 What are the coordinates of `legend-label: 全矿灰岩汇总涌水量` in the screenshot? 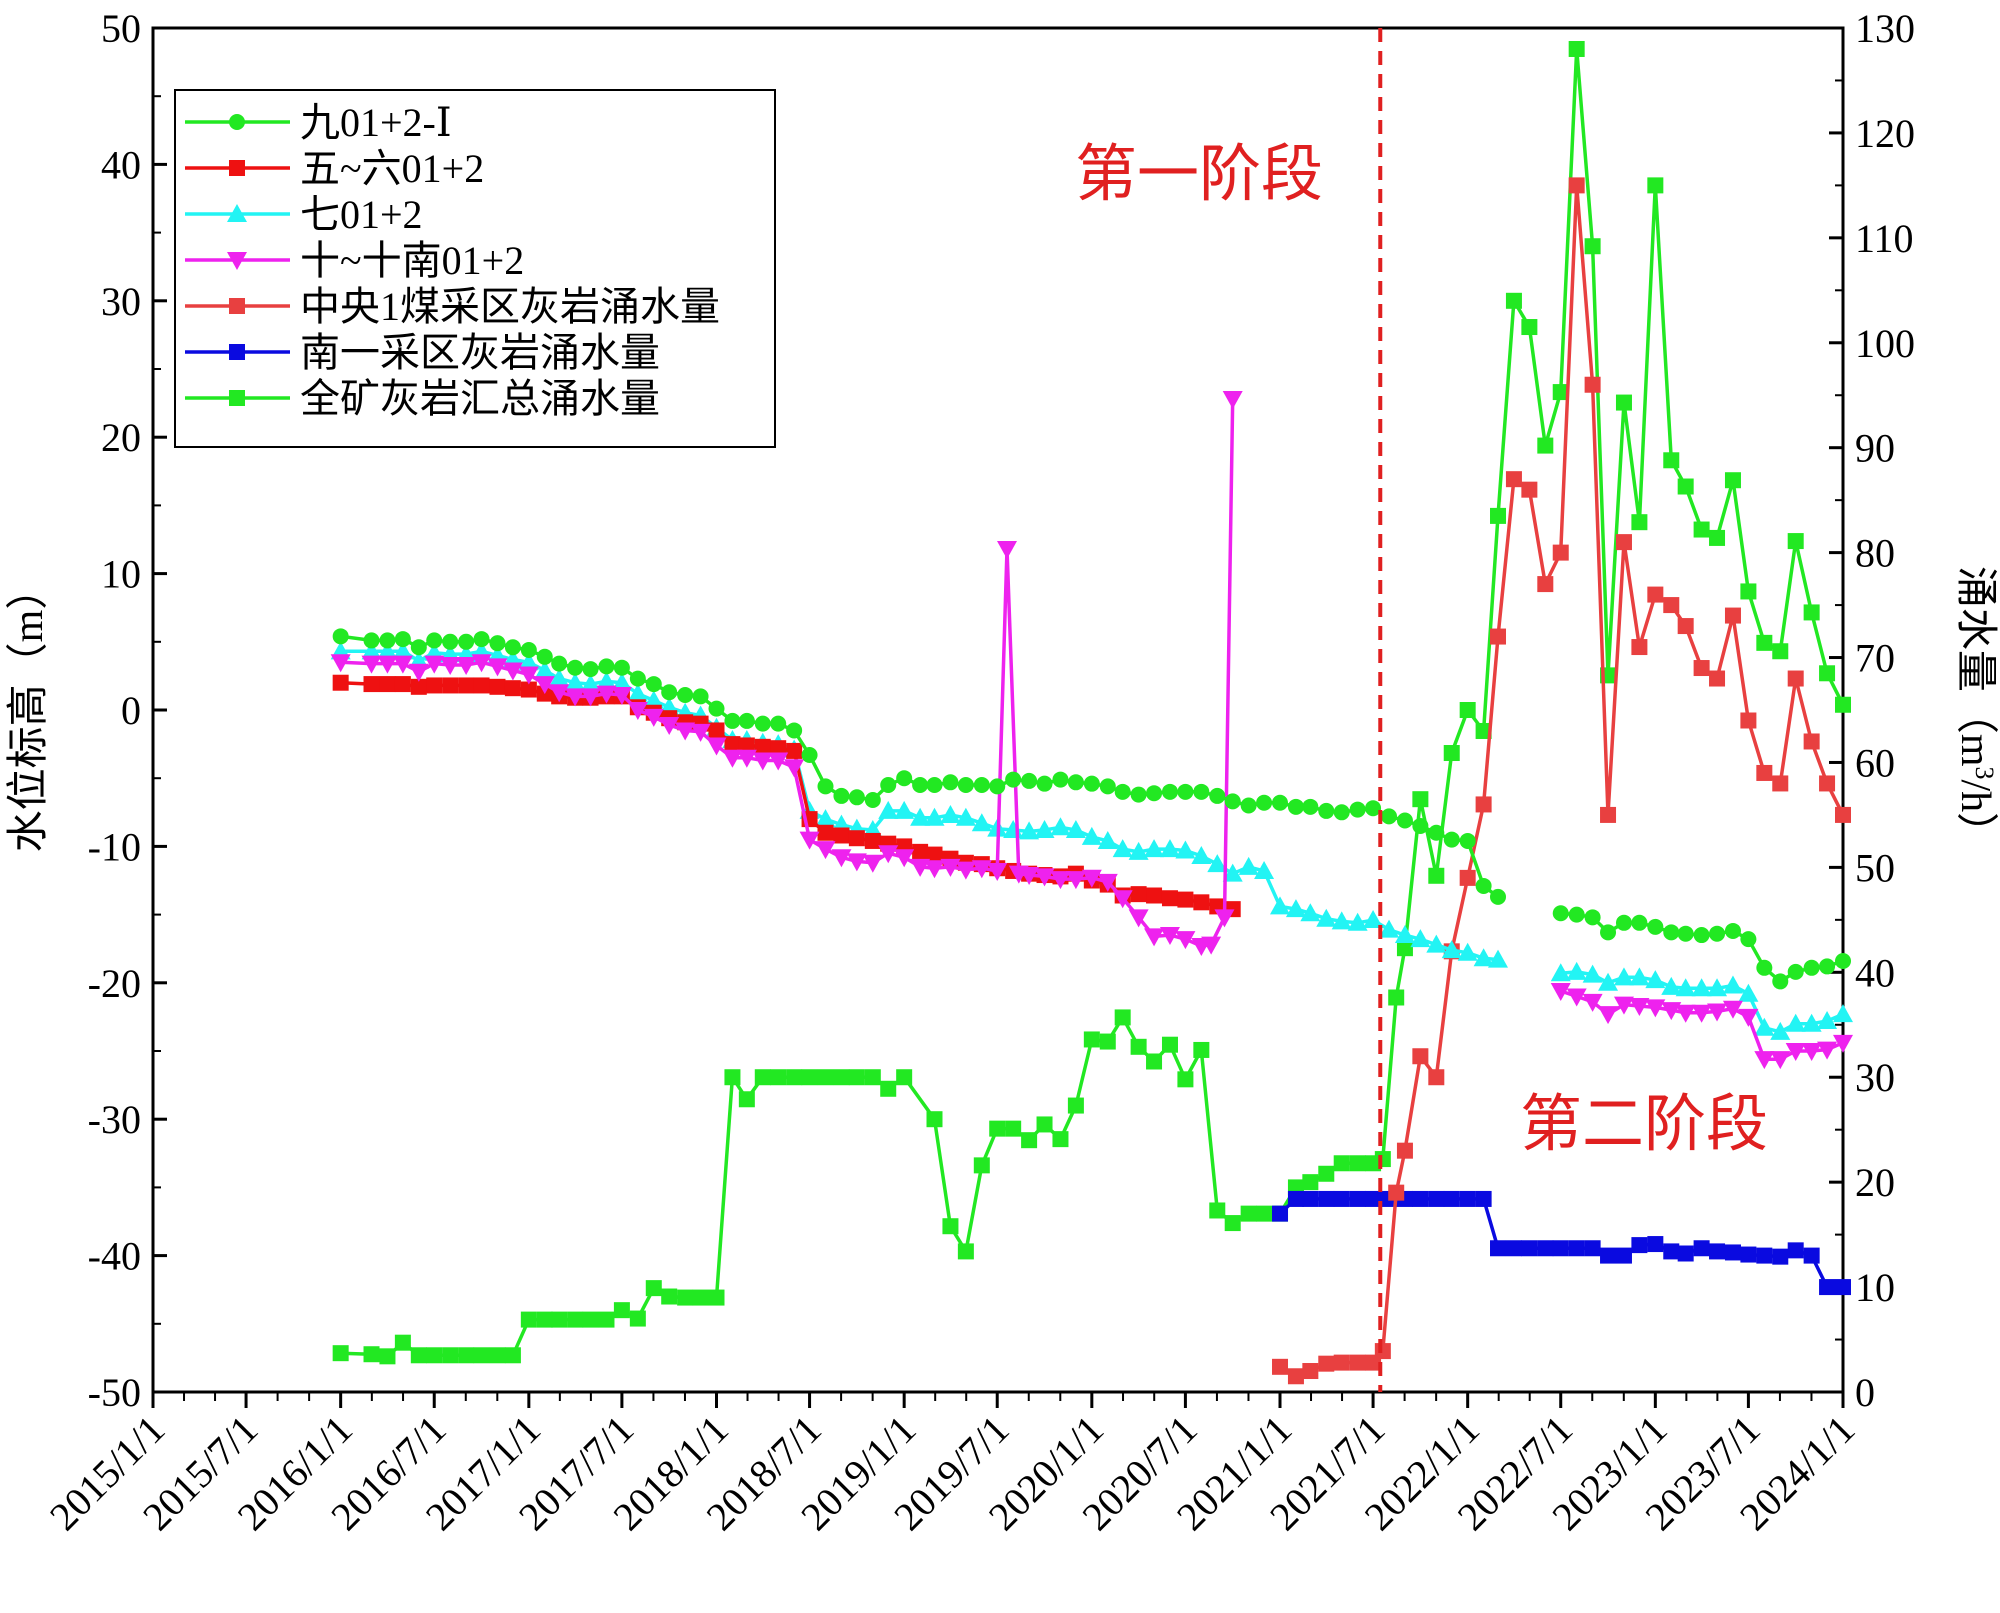 It's located at (480, 398).